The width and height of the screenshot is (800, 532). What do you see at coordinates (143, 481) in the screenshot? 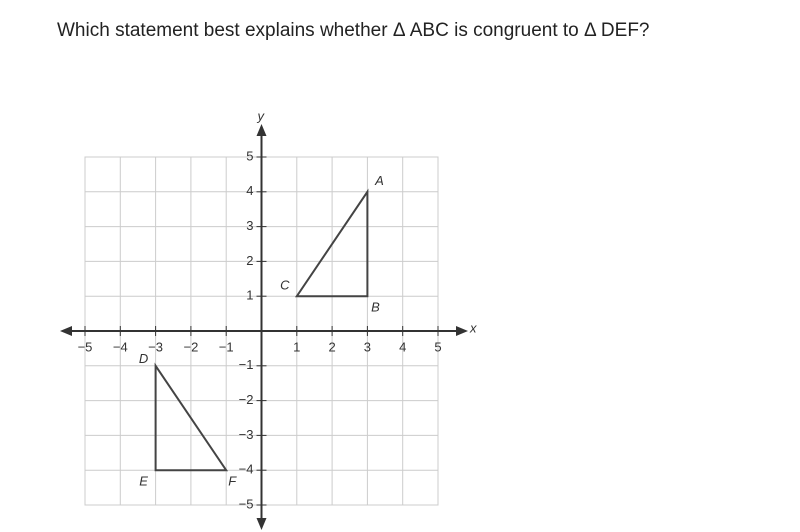
I see `vertex-label: E` at bounding box center [143, 481].